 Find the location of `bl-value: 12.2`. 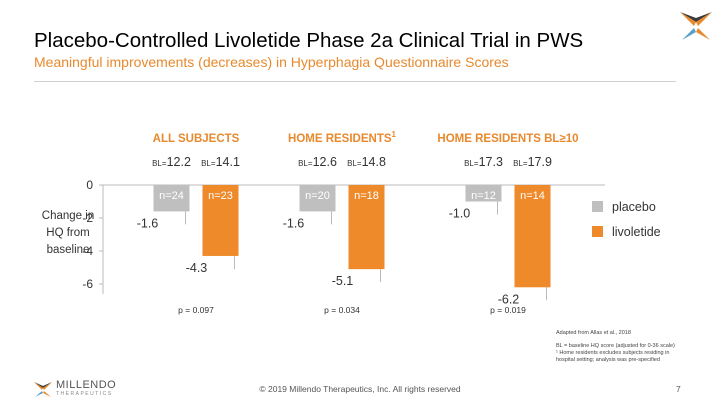

bl-value: 12.2 is located at coordinates (179, 162).